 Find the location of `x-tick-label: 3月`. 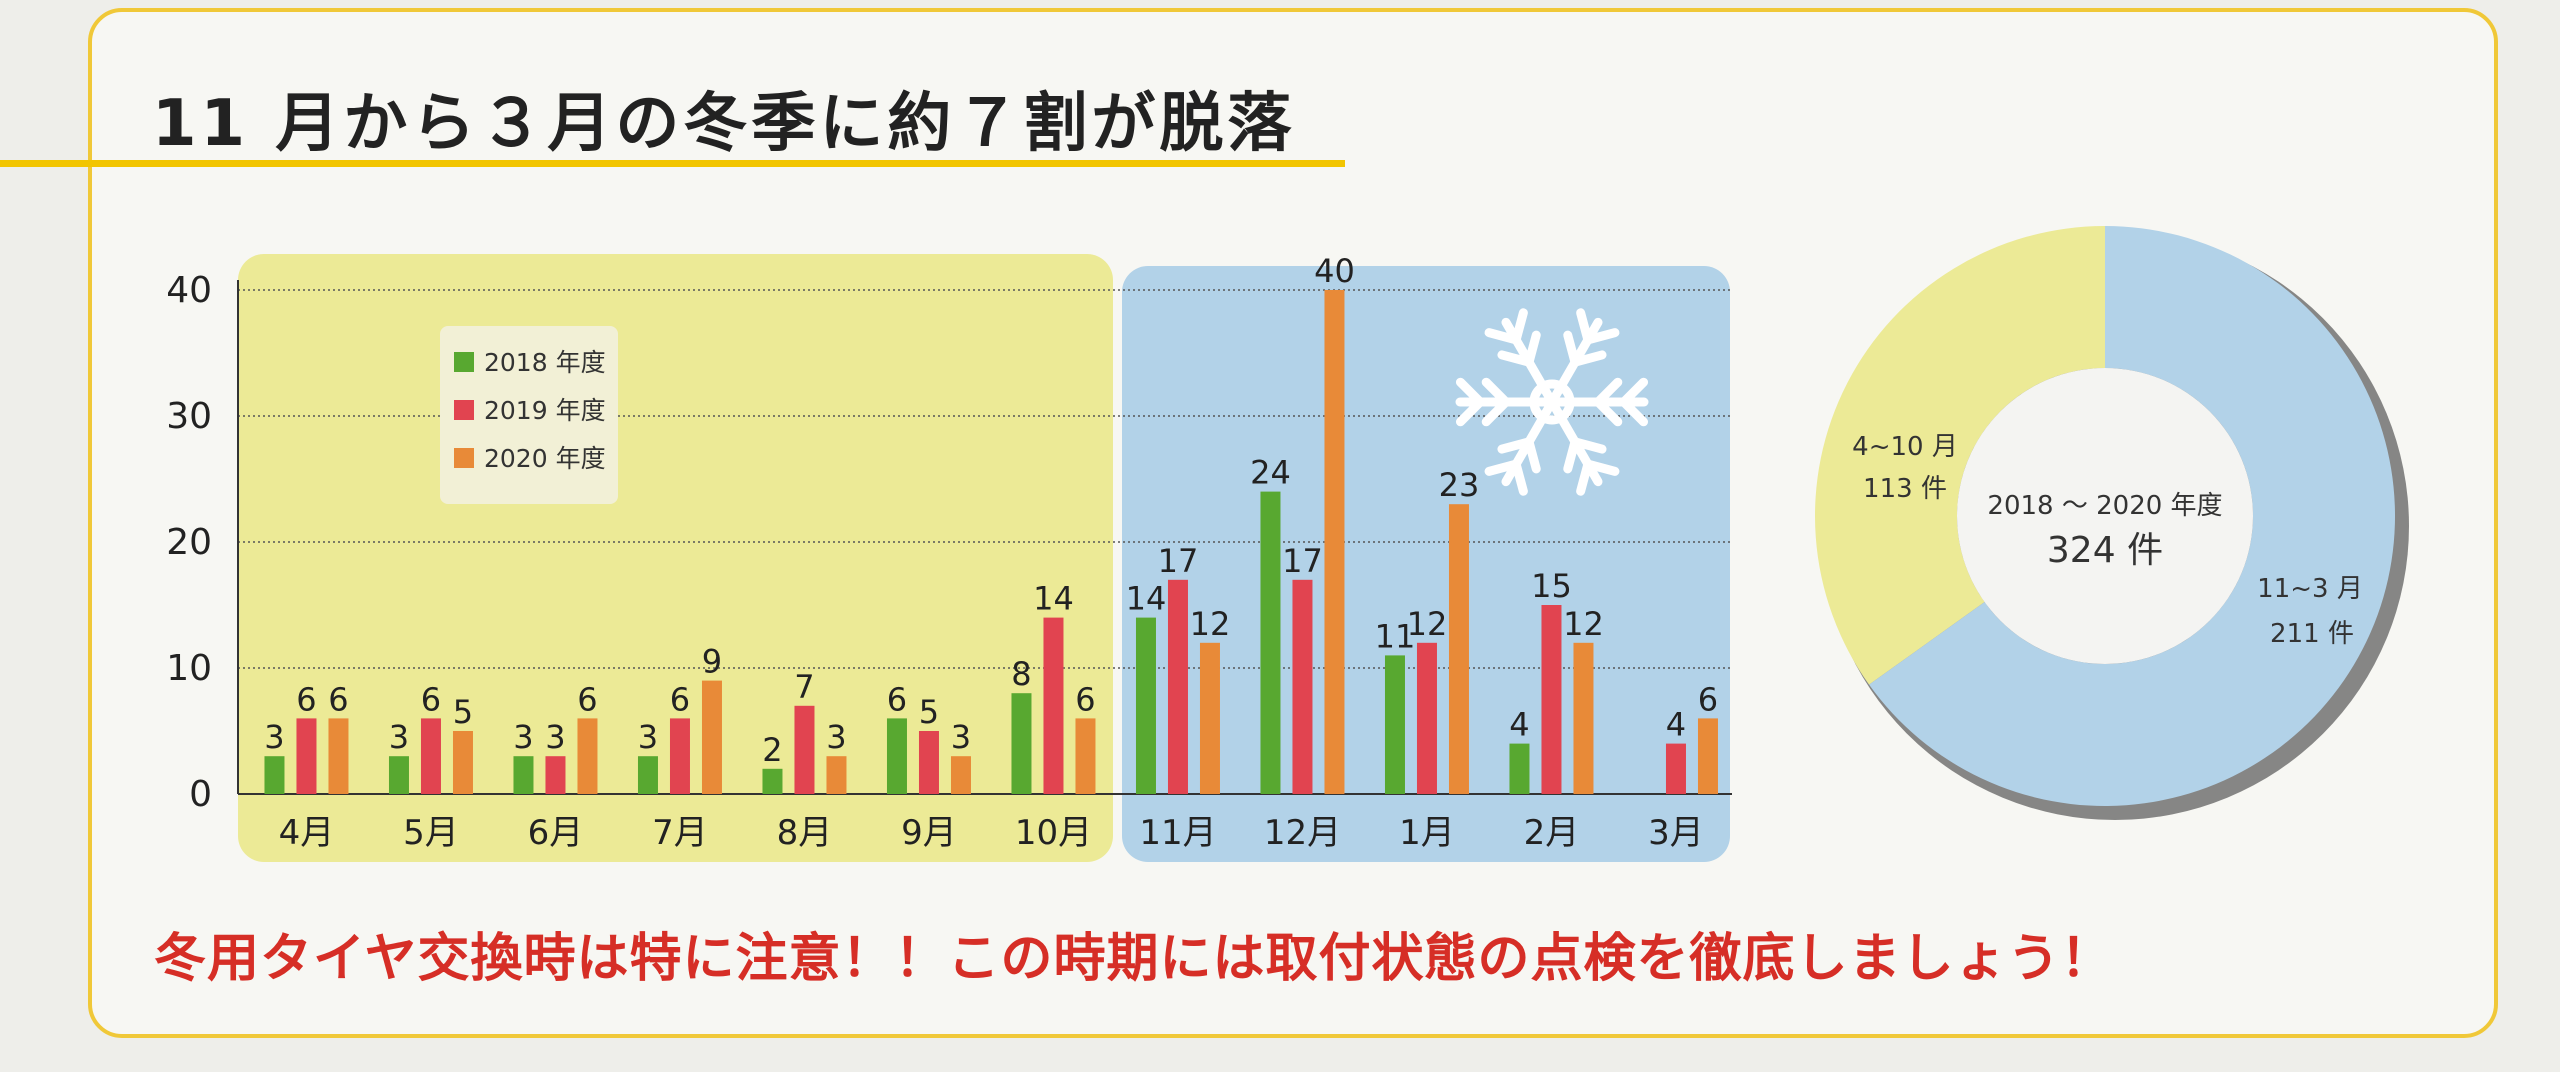

x-tick-label: 3月 is located at coordinates (1676, 833).